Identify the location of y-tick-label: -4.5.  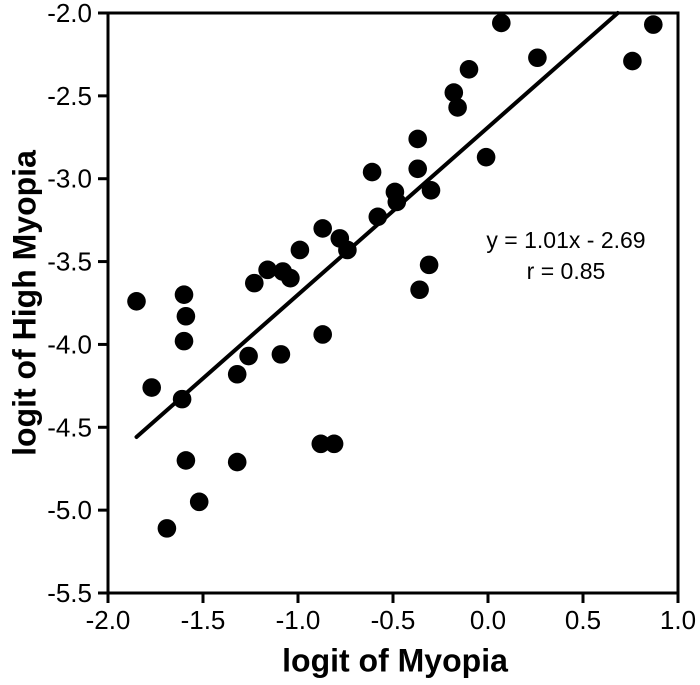
(69, 427).